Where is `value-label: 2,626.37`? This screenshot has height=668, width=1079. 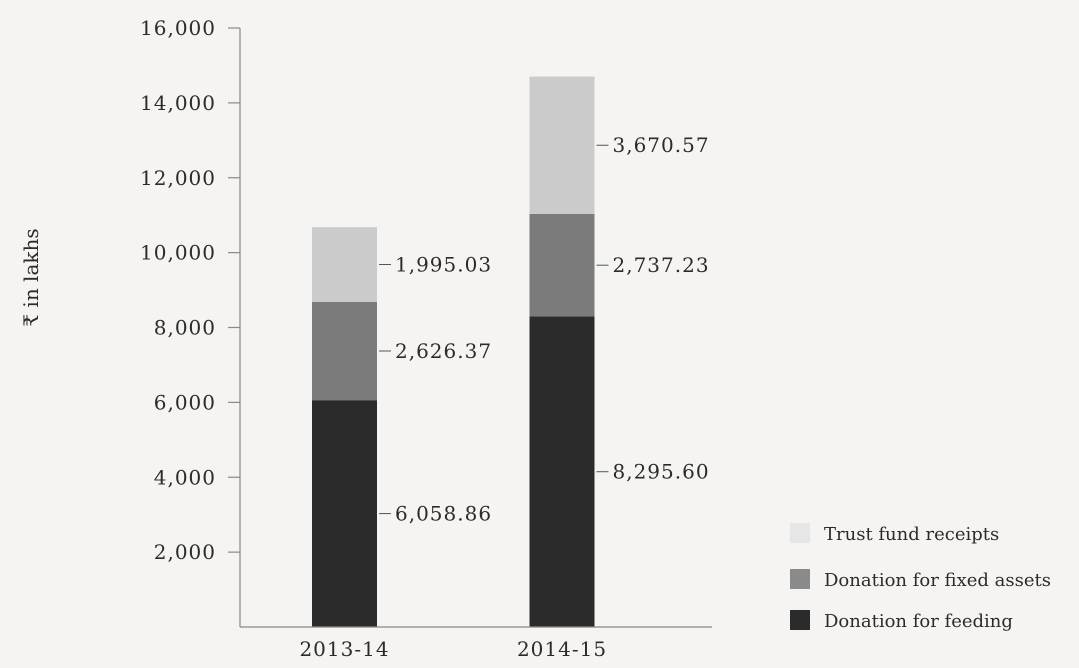 value-label: 2,626.37 is located at coordinates (443, 351).